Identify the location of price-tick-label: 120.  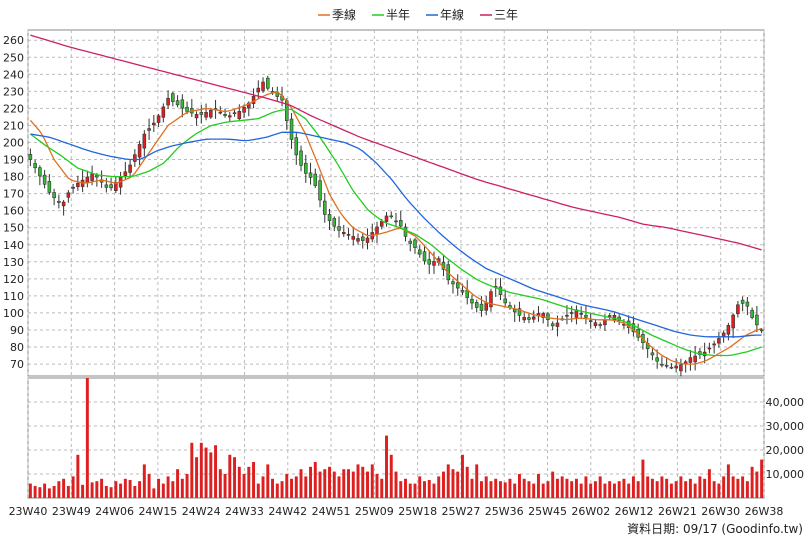
(13, 279).